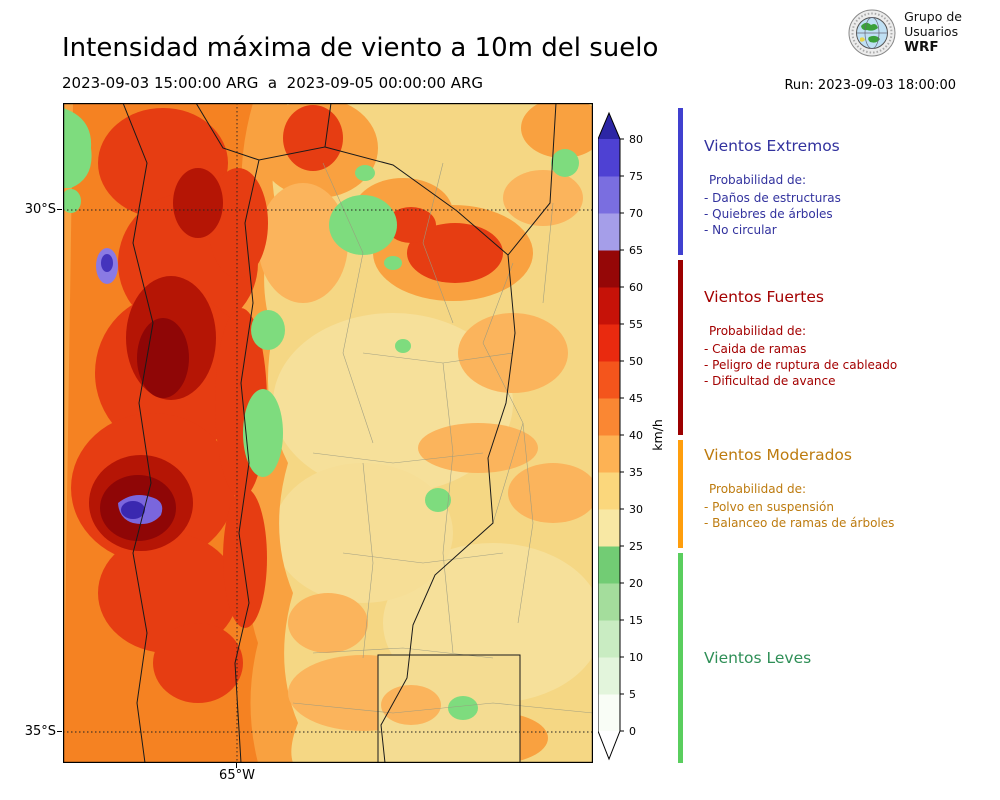 The height and width of the screenshot is (800, 1000). What do you see at coordinates (870, 85) in the screenshot?
I see `model-run-label: Run: 2023-09-03 18:00:00` at bounding box center [870, 85].